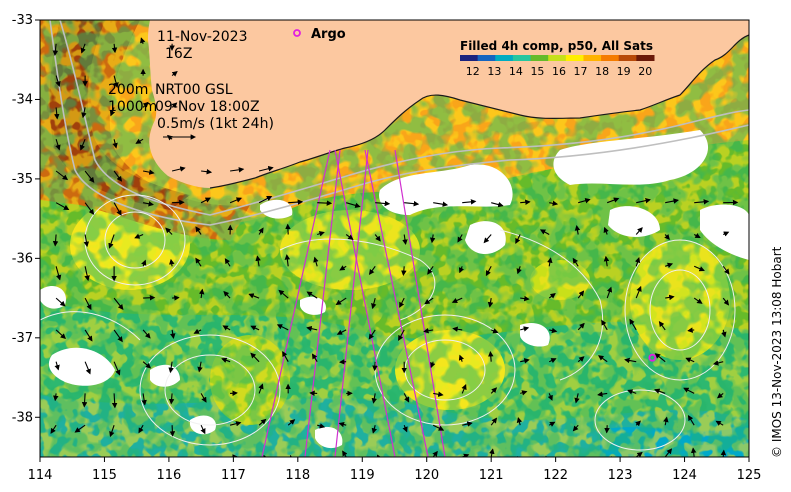  I want to click on y-tick-label: -36, so click(22, 258).